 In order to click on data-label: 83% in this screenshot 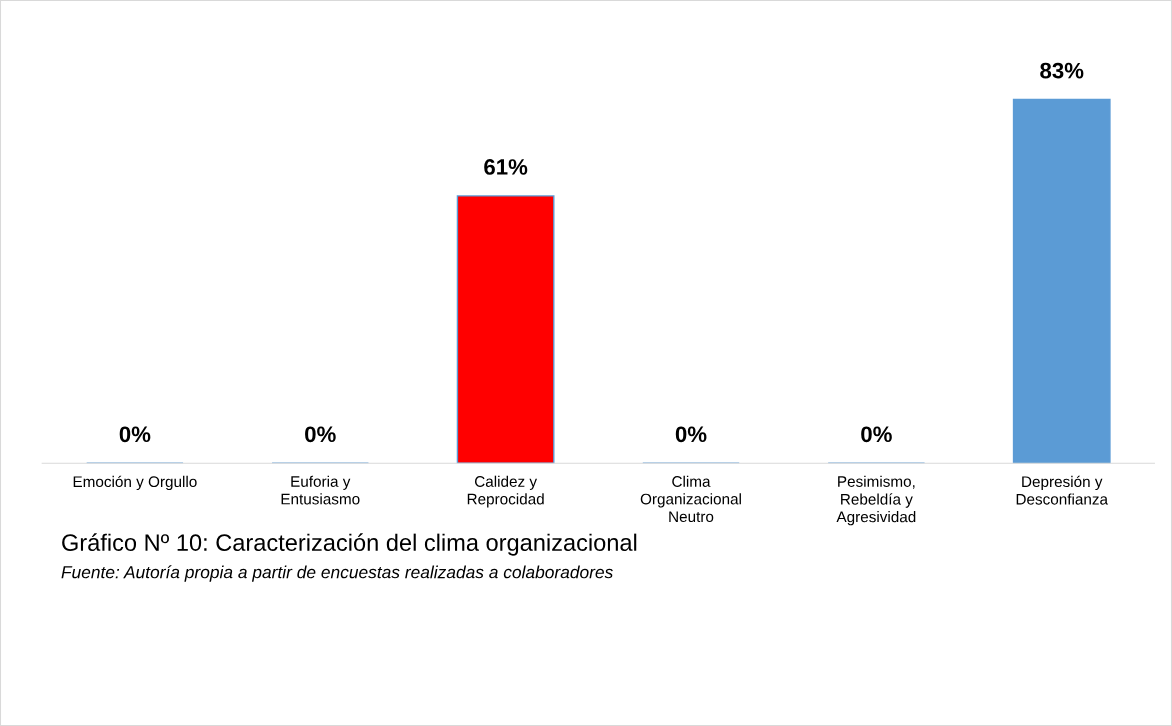, I will do `click(1062, 70)`.